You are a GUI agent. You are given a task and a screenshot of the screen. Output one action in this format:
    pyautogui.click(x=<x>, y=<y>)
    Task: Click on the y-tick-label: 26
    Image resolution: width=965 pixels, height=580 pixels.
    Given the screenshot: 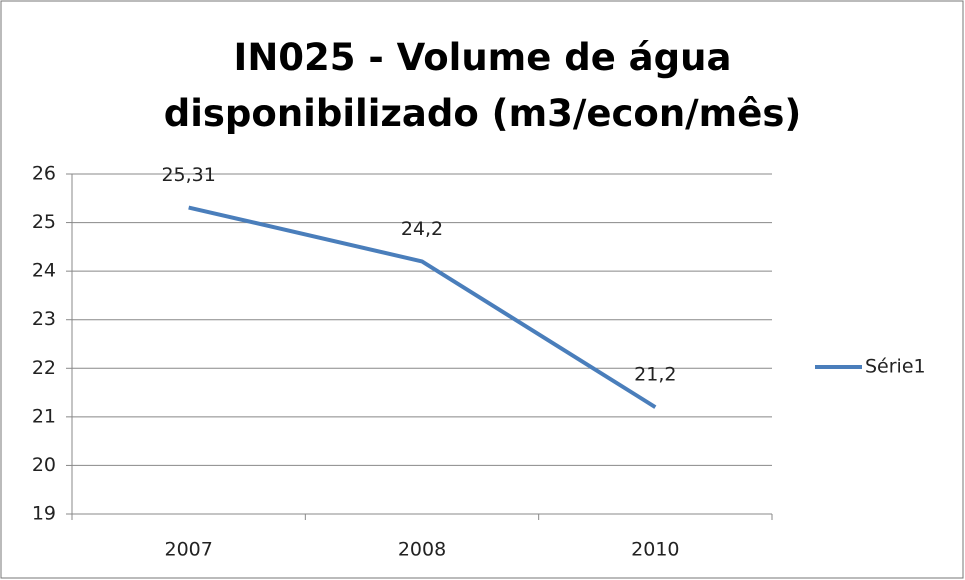 What is the action you would take?
    pyautogui.click(x=44, y=174)
    